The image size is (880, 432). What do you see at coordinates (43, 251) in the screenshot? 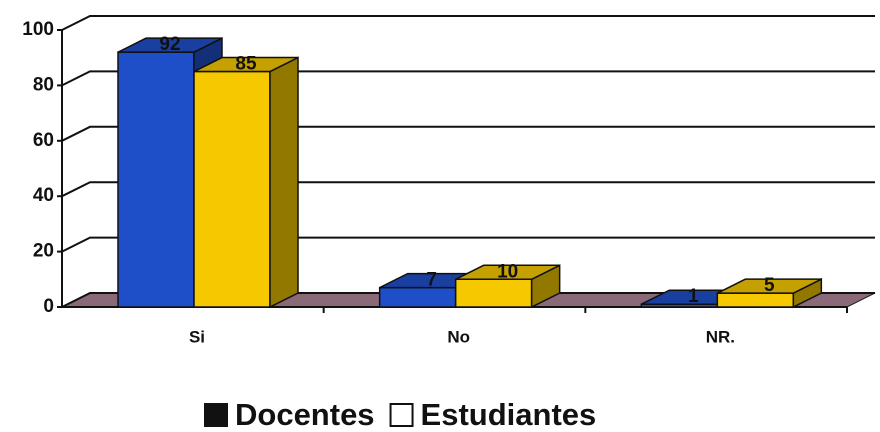
I see `y-tick-label: 20` at bounding box center [43, 251].